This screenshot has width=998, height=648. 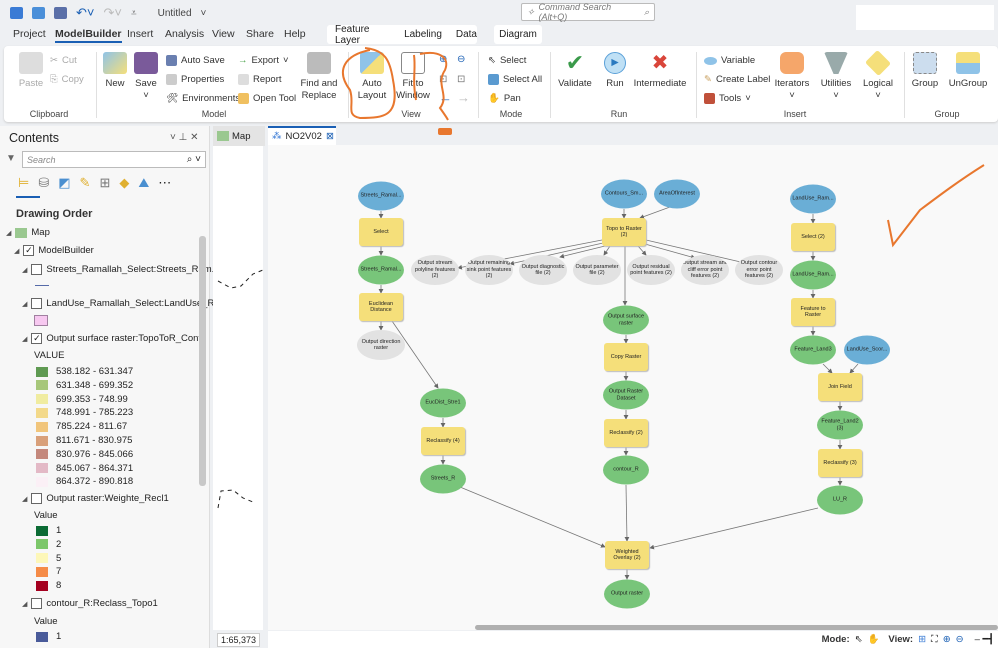 I want to click on environments-button: 🛠 Environments, so click(x=203, y=98).